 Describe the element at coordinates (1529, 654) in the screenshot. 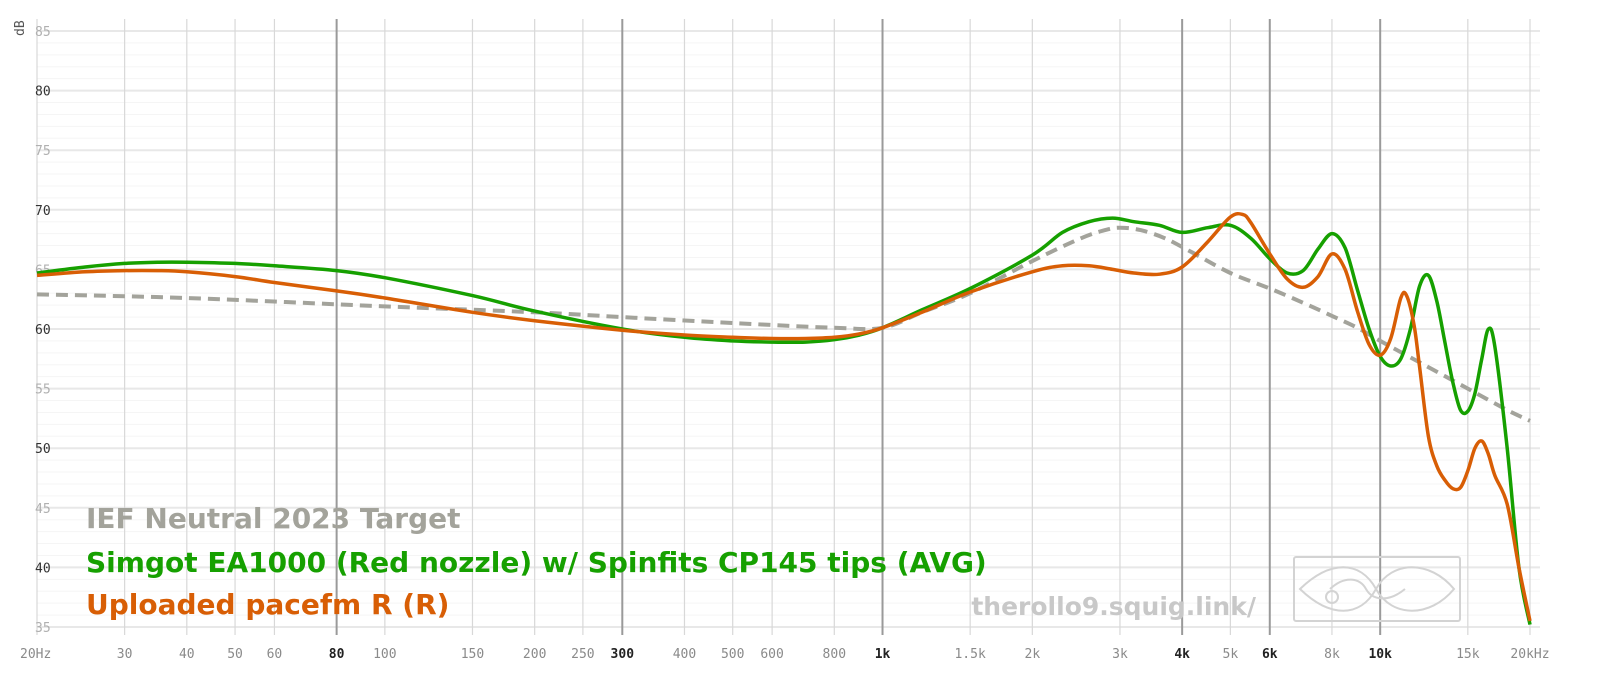

I see `x-tick-label: 20kHz` at that location.